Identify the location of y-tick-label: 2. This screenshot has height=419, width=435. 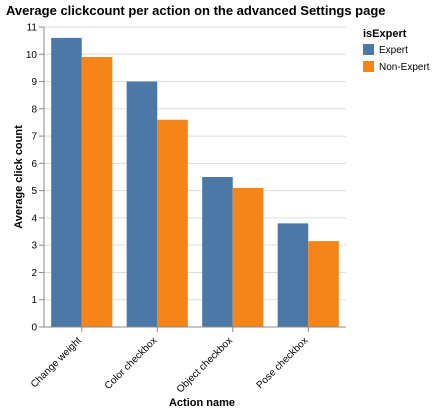
(34, 273).